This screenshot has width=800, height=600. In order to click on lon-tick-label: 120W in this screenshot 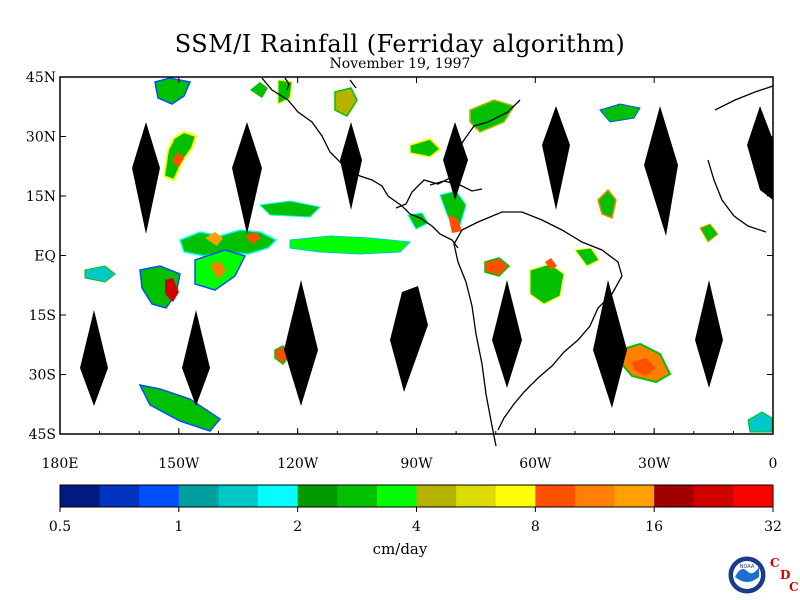, I will do `click(298, 464)`.